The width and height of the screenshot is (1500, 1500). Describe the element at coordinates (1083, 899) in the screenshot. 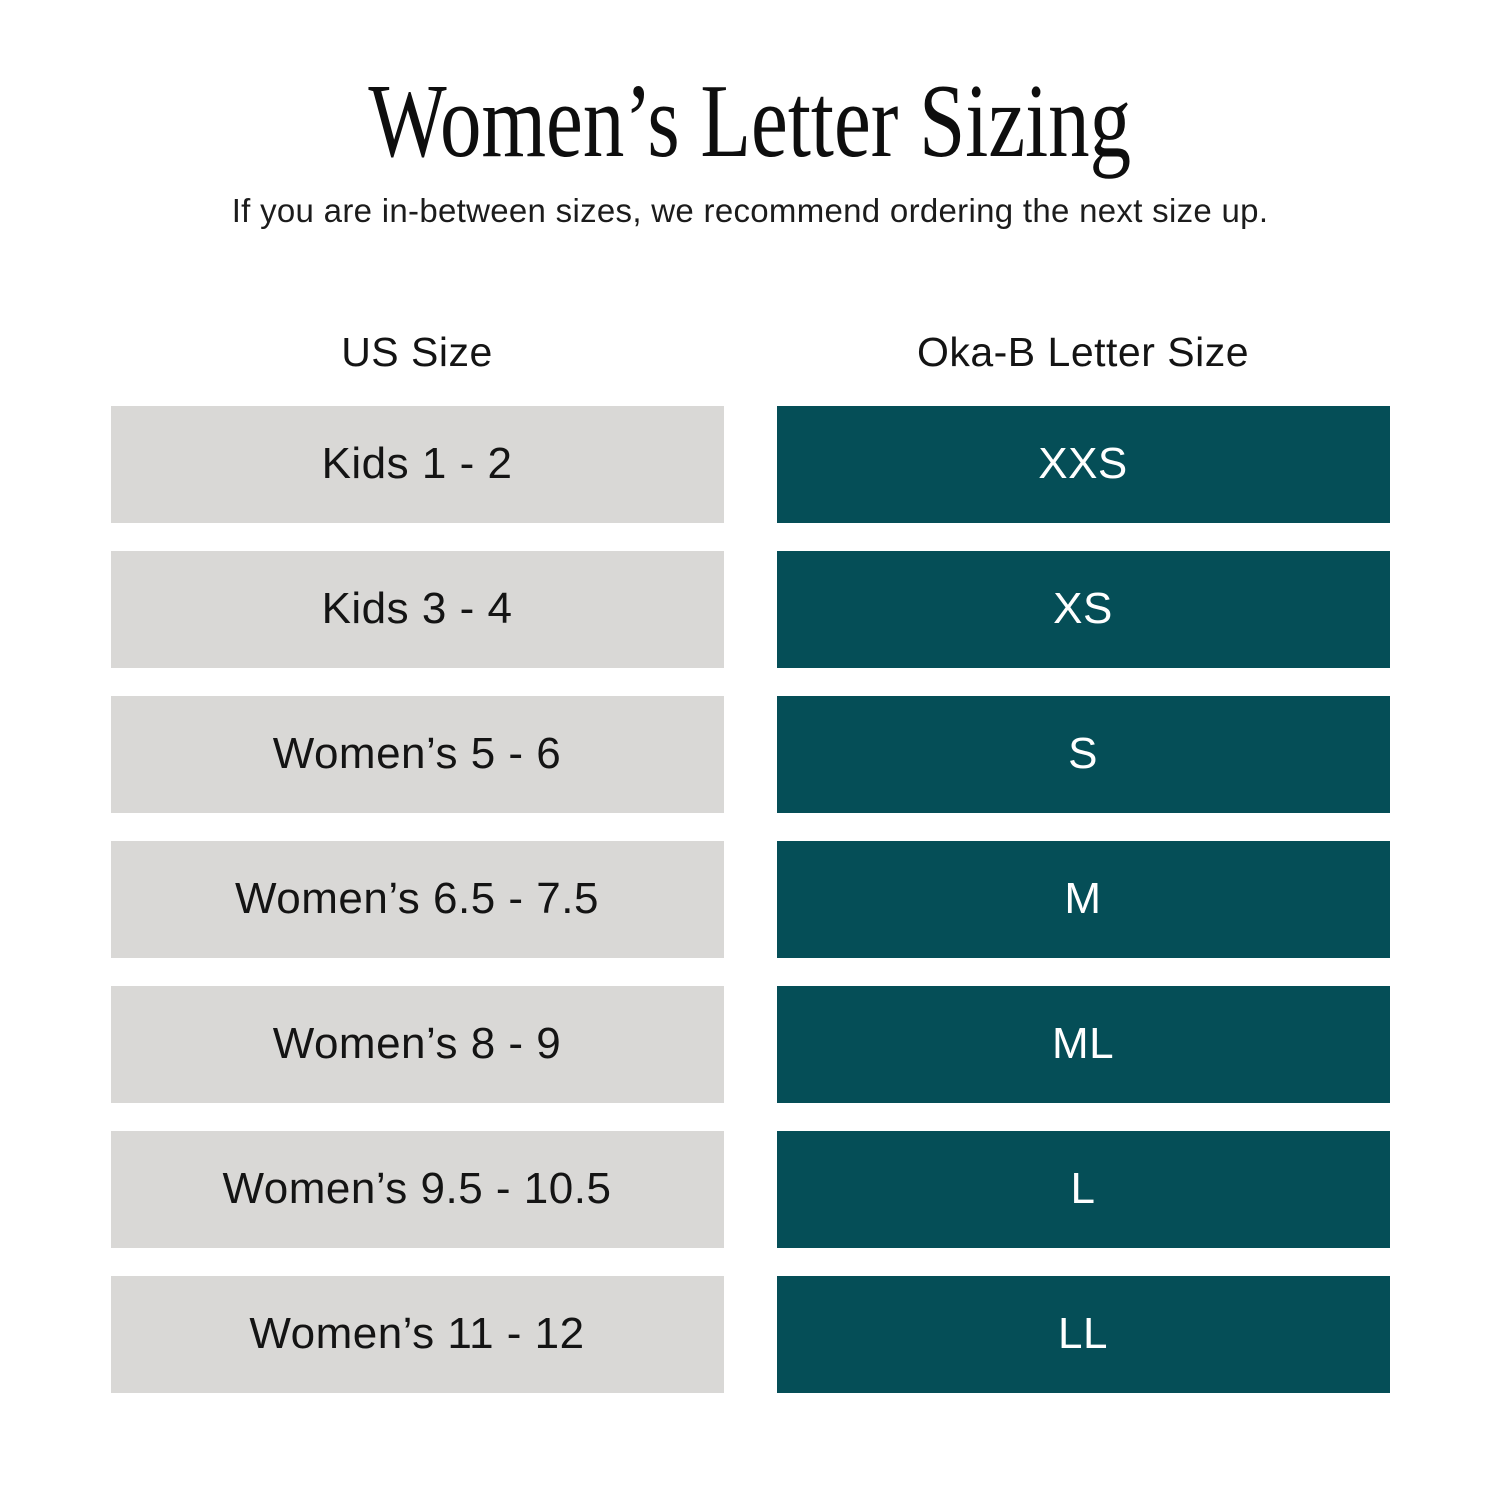

I see `letter-size-cell: M` at that location.